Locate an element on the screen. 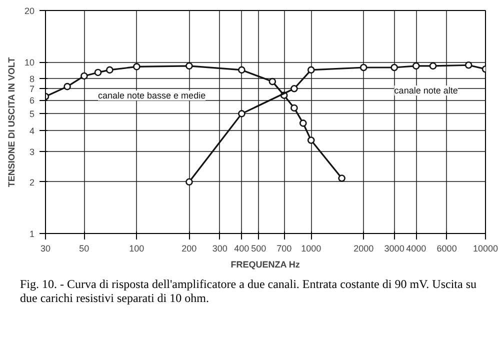 The image size is (499, 344). y-tick-label: 8 is located at coordinates (32, 79).